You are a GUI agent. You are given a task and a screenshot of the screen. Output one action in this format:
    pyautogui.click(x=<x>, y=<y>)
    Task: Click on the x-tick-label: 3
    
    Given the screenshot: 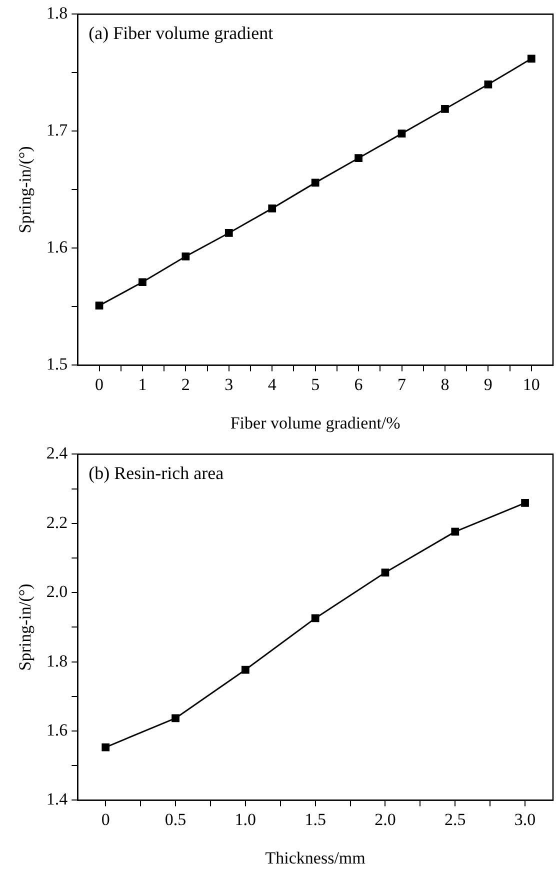 What is the action you would take?
    pyautogui.click(x=229, y=384)
    